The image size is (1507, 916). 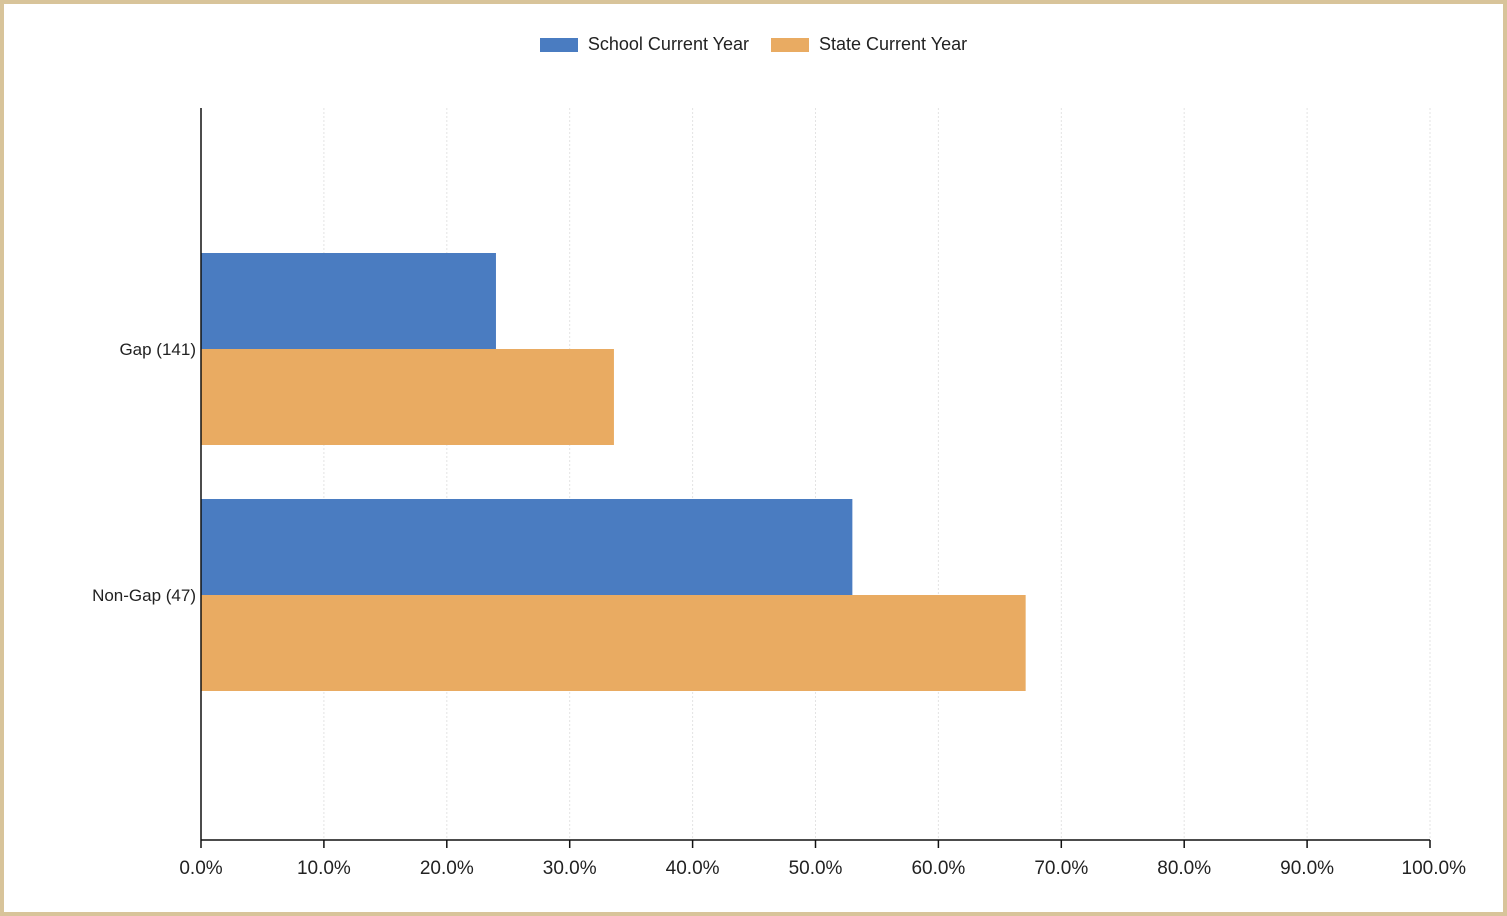 I want to click on x-tick-label: 60.0%, so click(x=938, y=868).